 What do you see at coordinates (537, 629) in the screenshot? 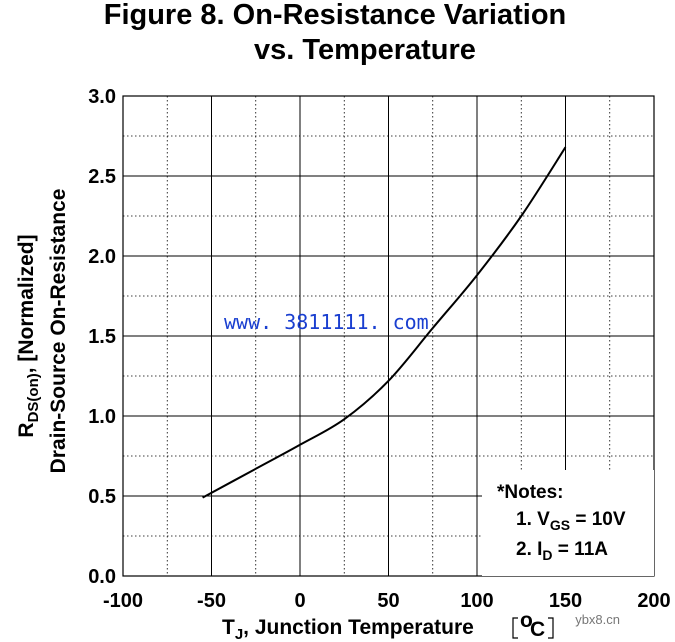
I see `svg-text: C` at bounding box center [537, 629].